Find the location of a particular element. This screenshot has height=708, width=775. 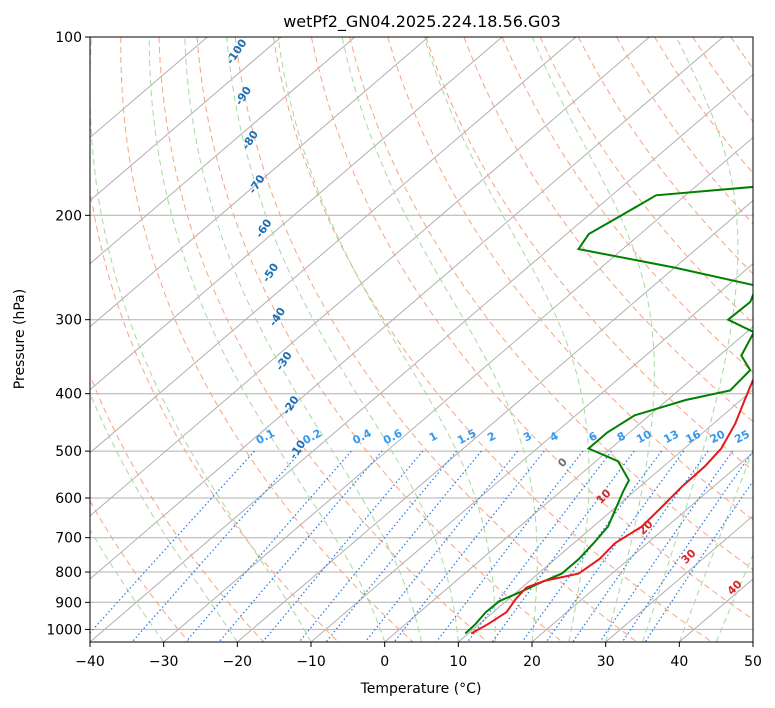

y-tick-label: 900 is located at coordinates (68, 603).